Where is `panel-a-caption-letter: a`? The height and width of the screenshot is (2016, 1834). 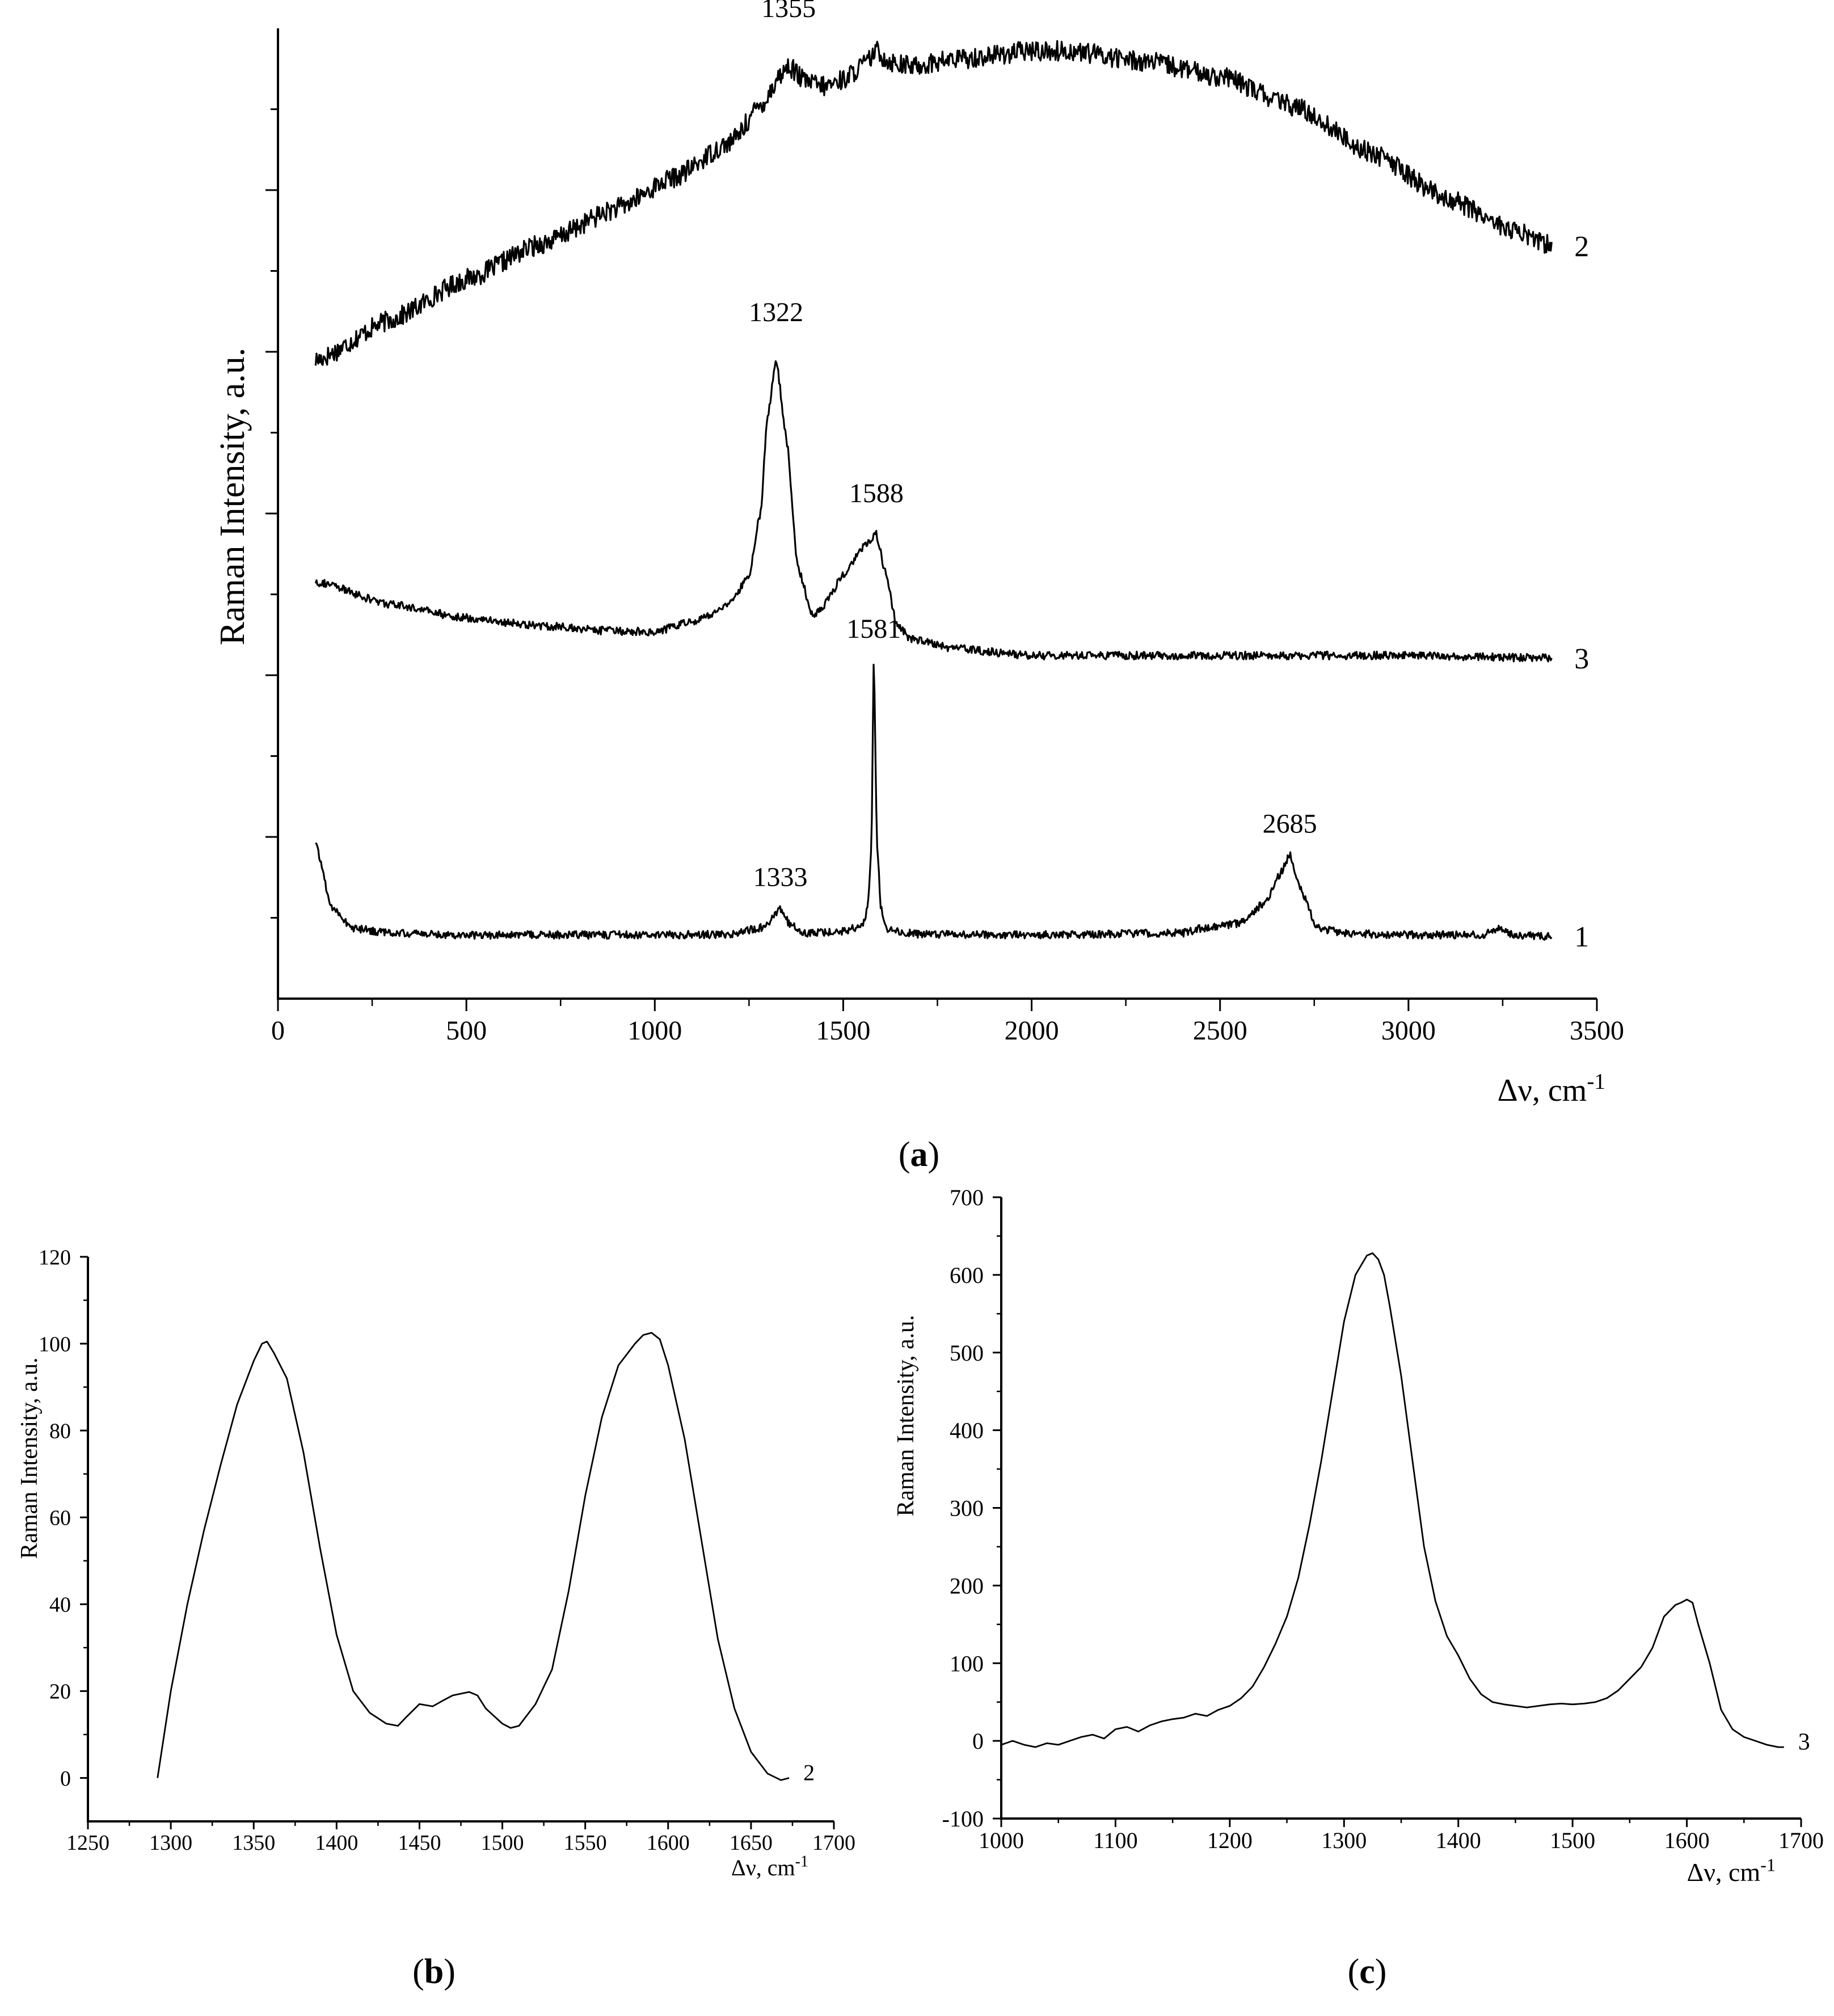
panel-a-caption-letter: a is located at coordinates (919, 1155).